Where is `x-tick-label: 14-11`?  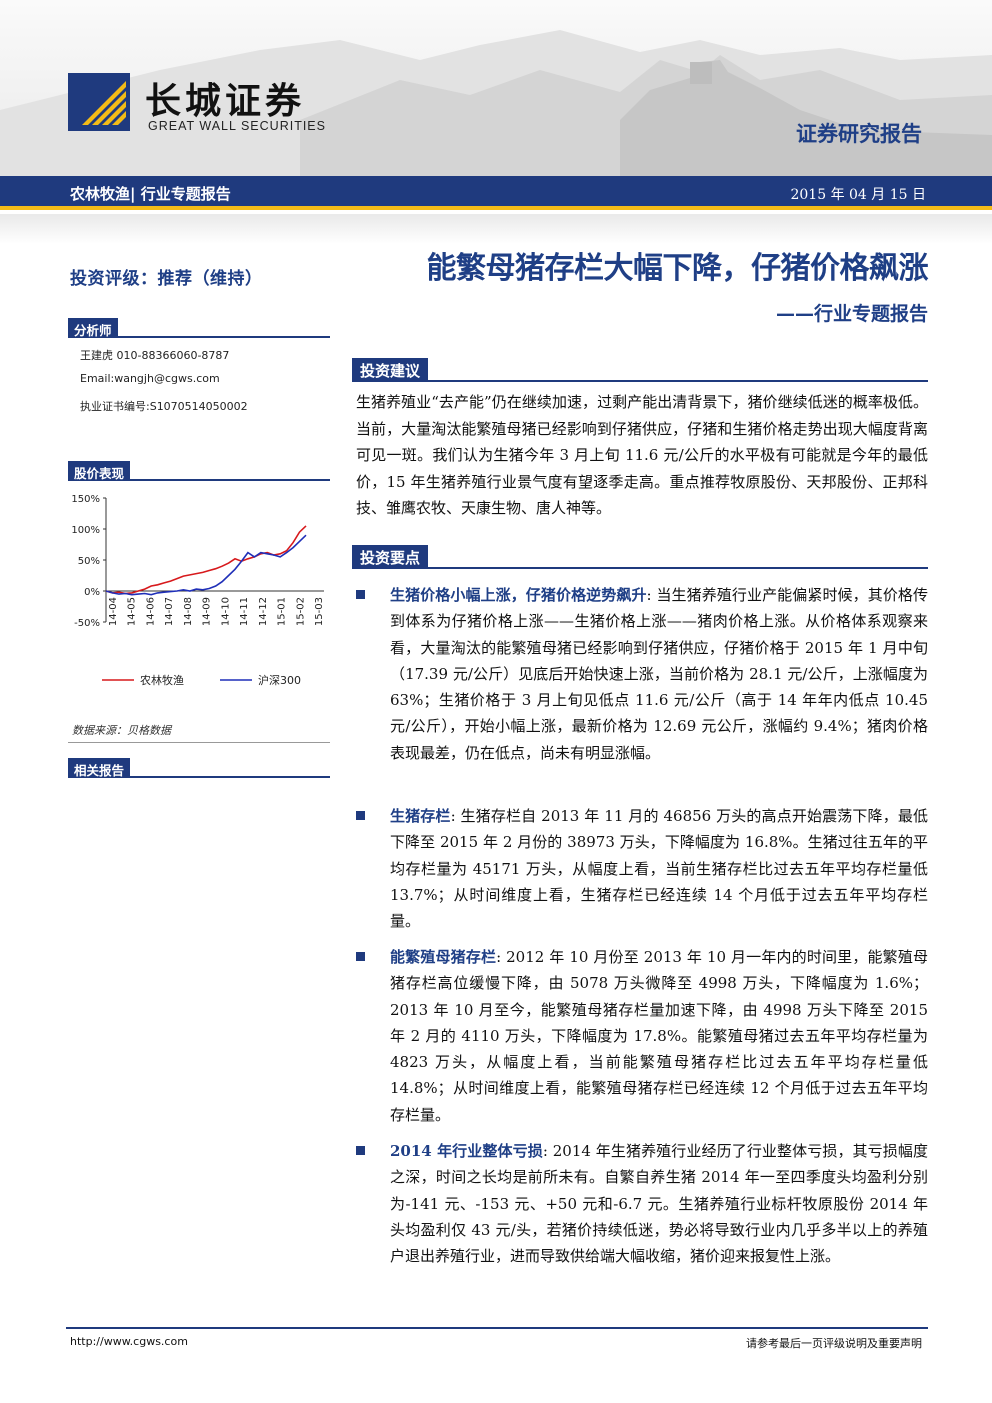
x-tick-label: 14-11 is located at coordinates (244, 611).